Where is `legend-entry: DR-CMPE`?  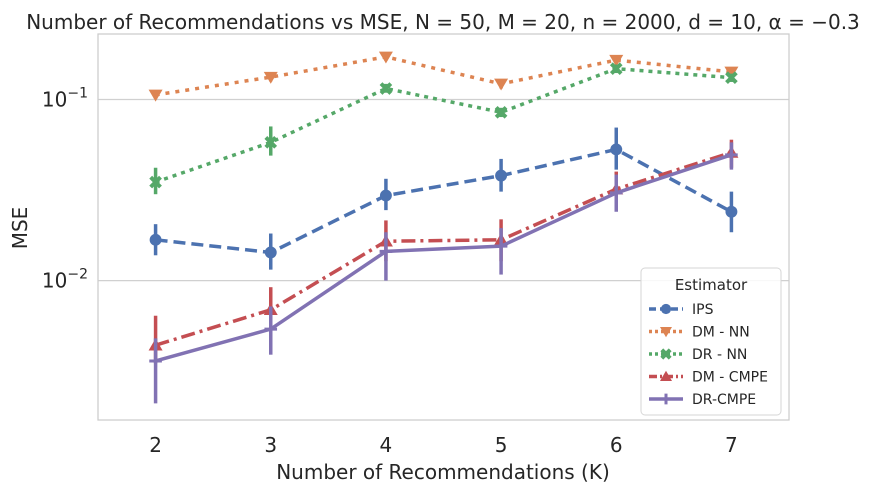
legend-entry: DR-CMPE is located at coordinates (702, 400).